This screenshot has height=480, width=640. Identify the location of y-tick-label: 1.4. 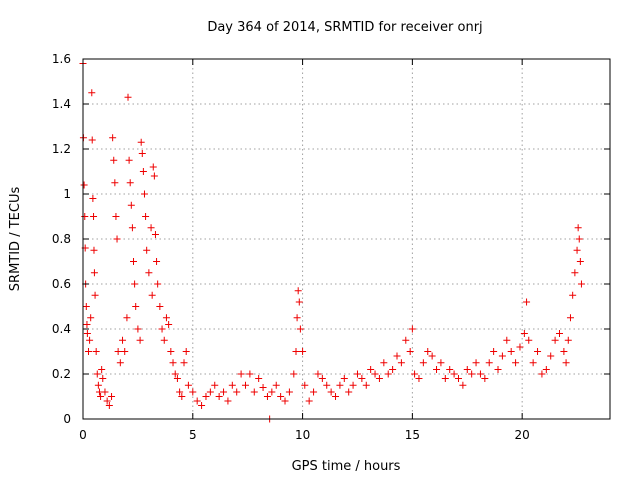
(61, 104).